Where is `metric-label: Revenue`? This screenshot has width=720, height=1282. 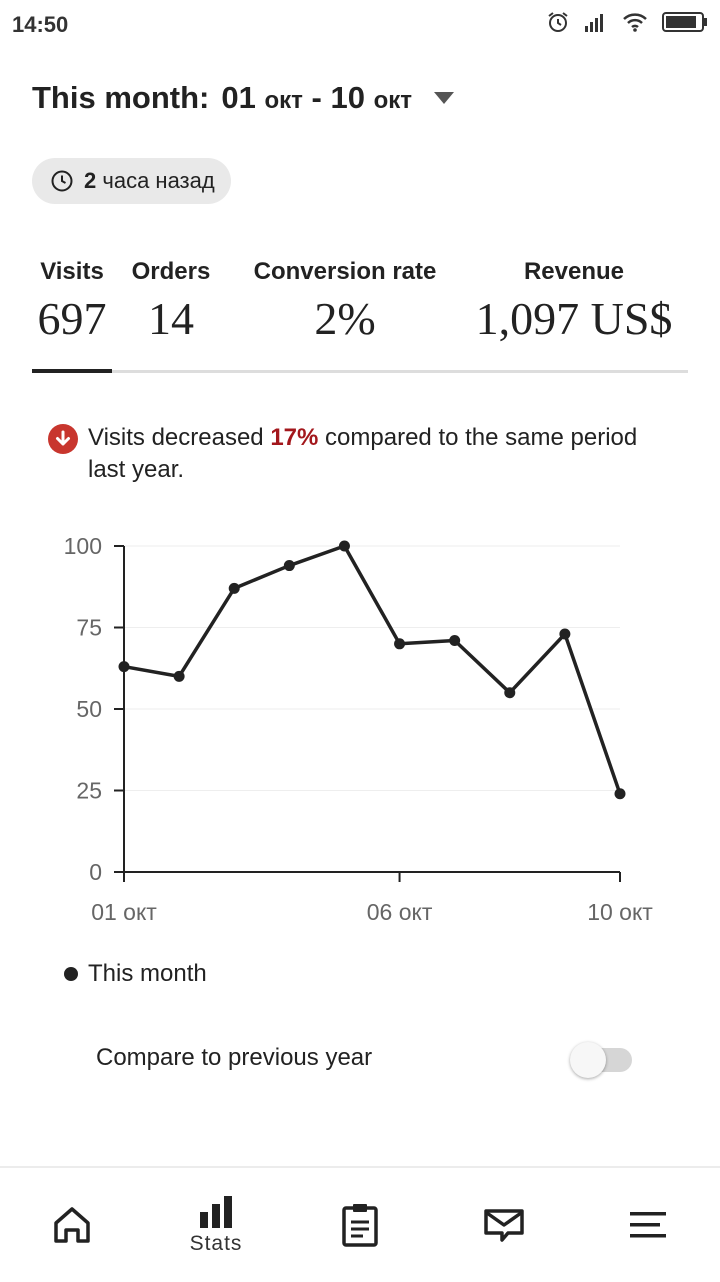 metric-label: Revenue is located at coordinates (574, 271).